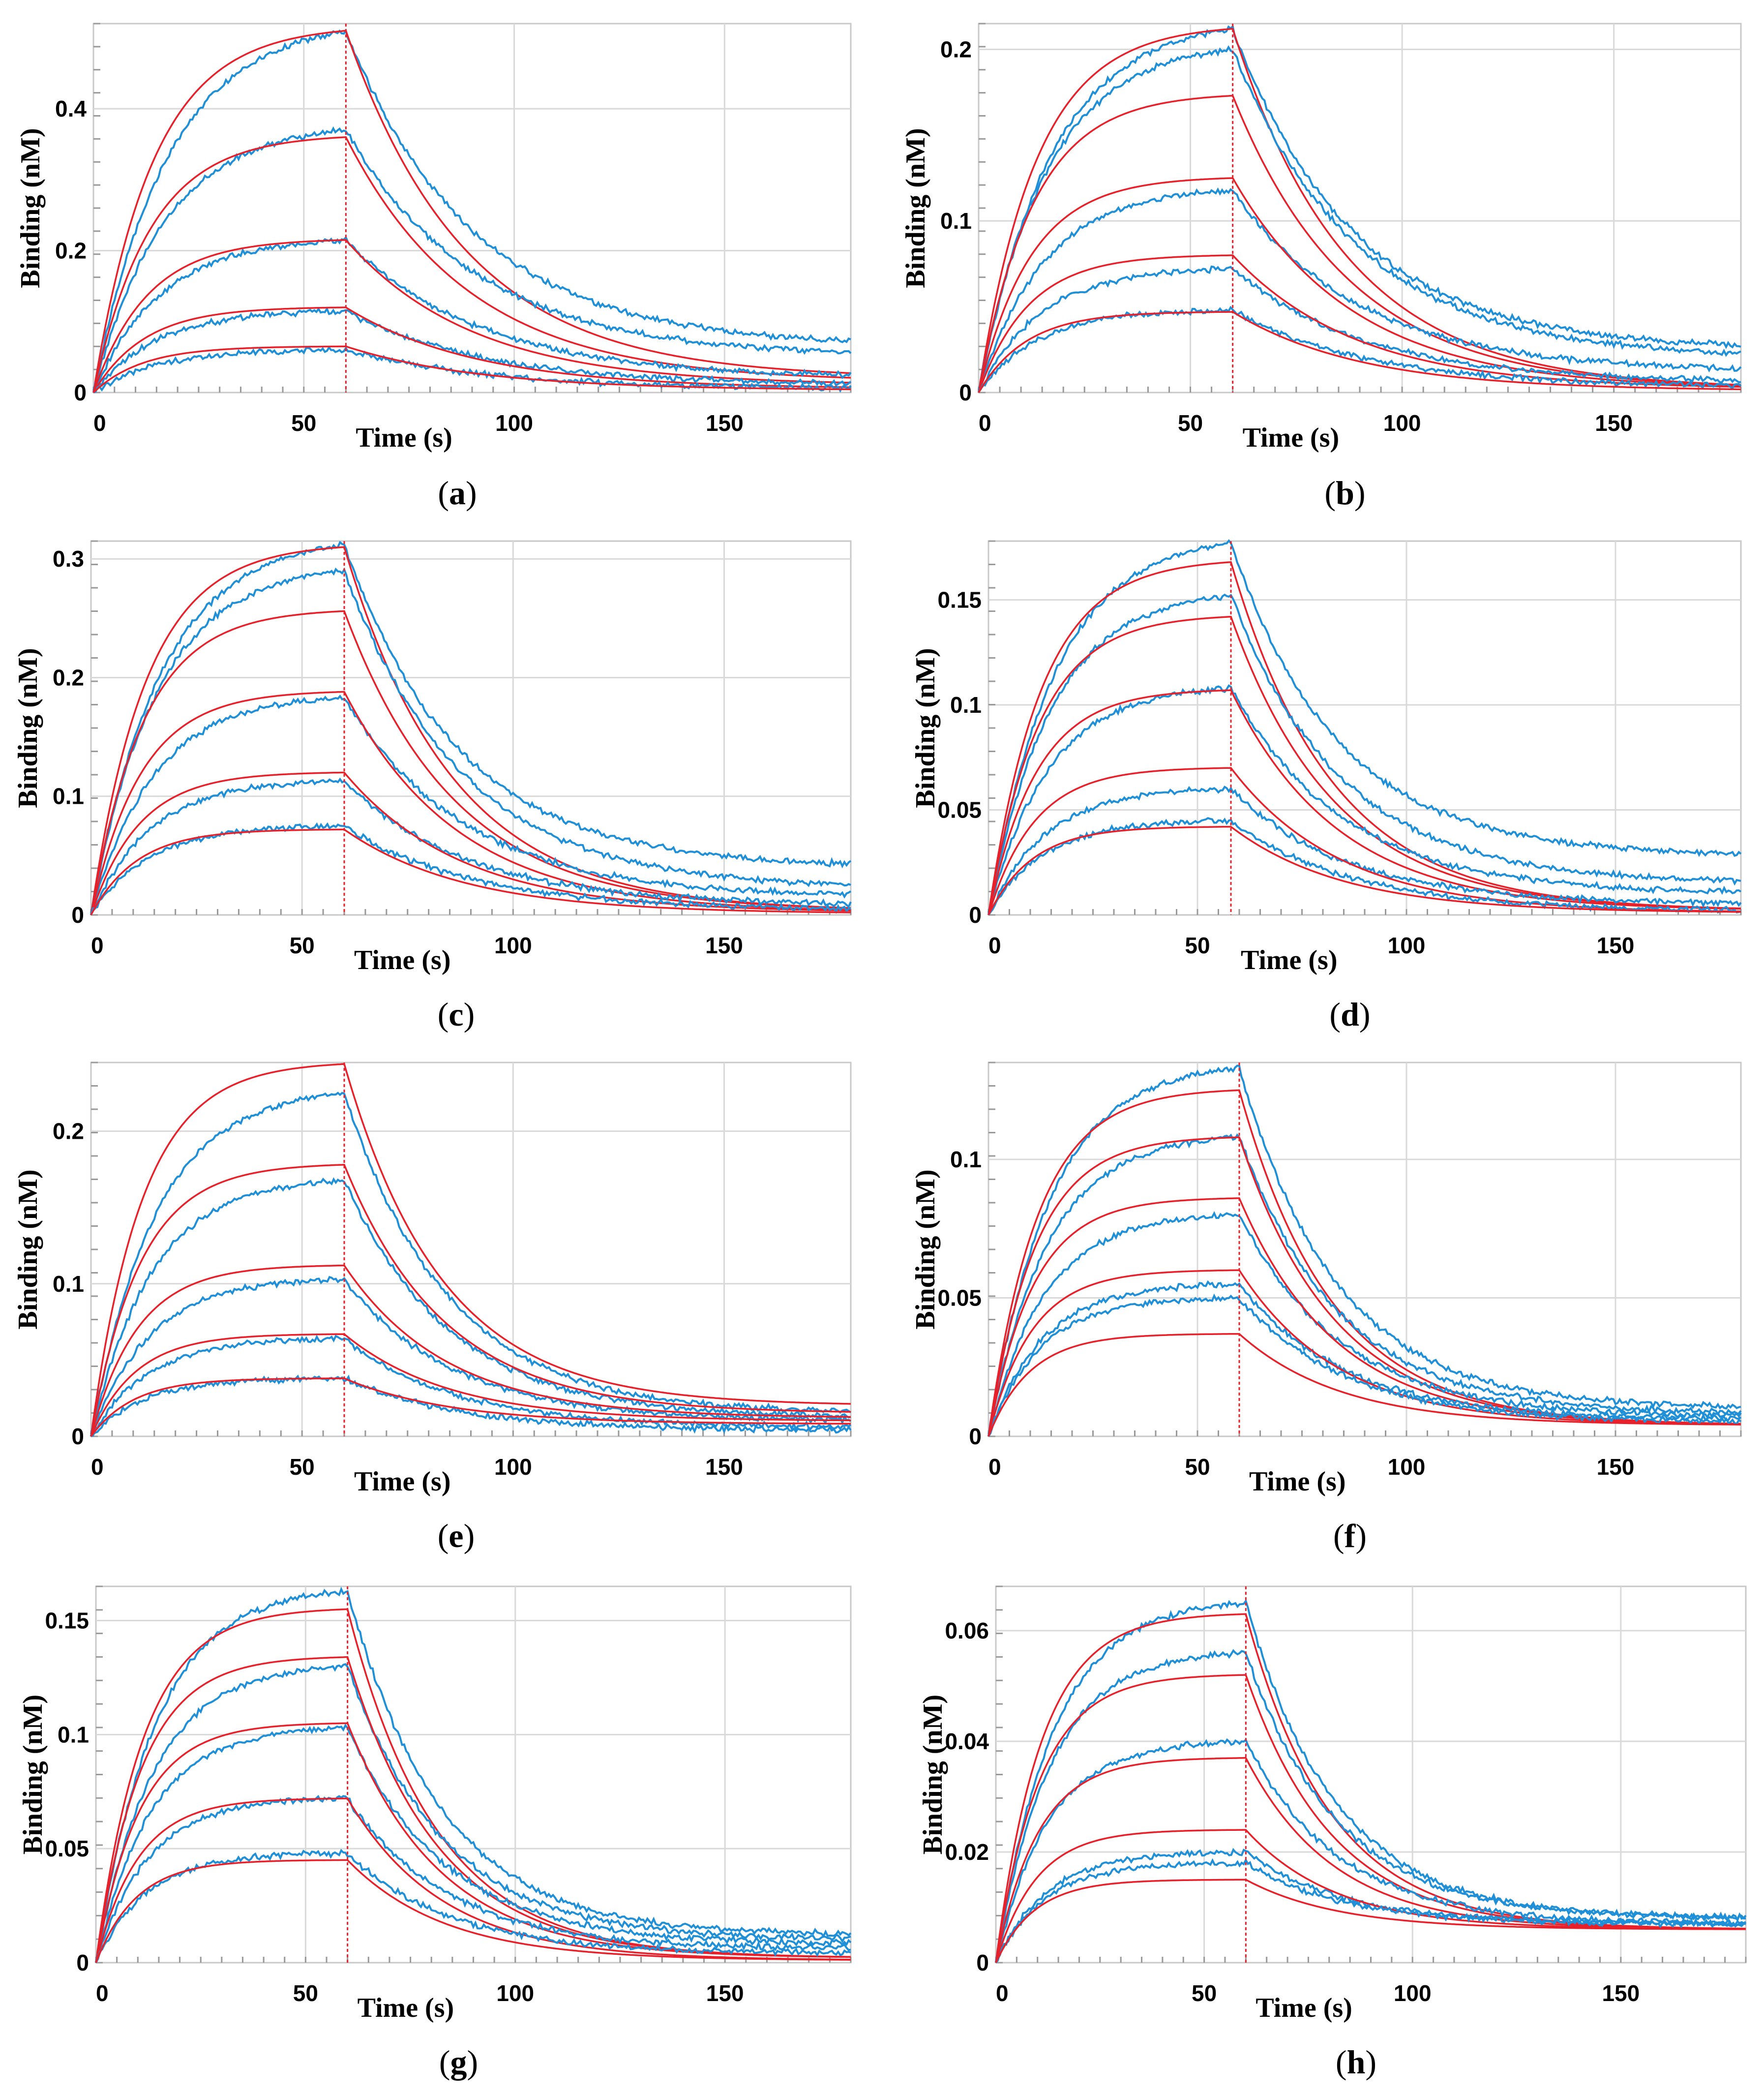 The height and width of the screenshot is (2095, 1764). Describe the element at coordinates (1413, 1993) in the screenshot. I see `x-tick-label: 100` at that location.